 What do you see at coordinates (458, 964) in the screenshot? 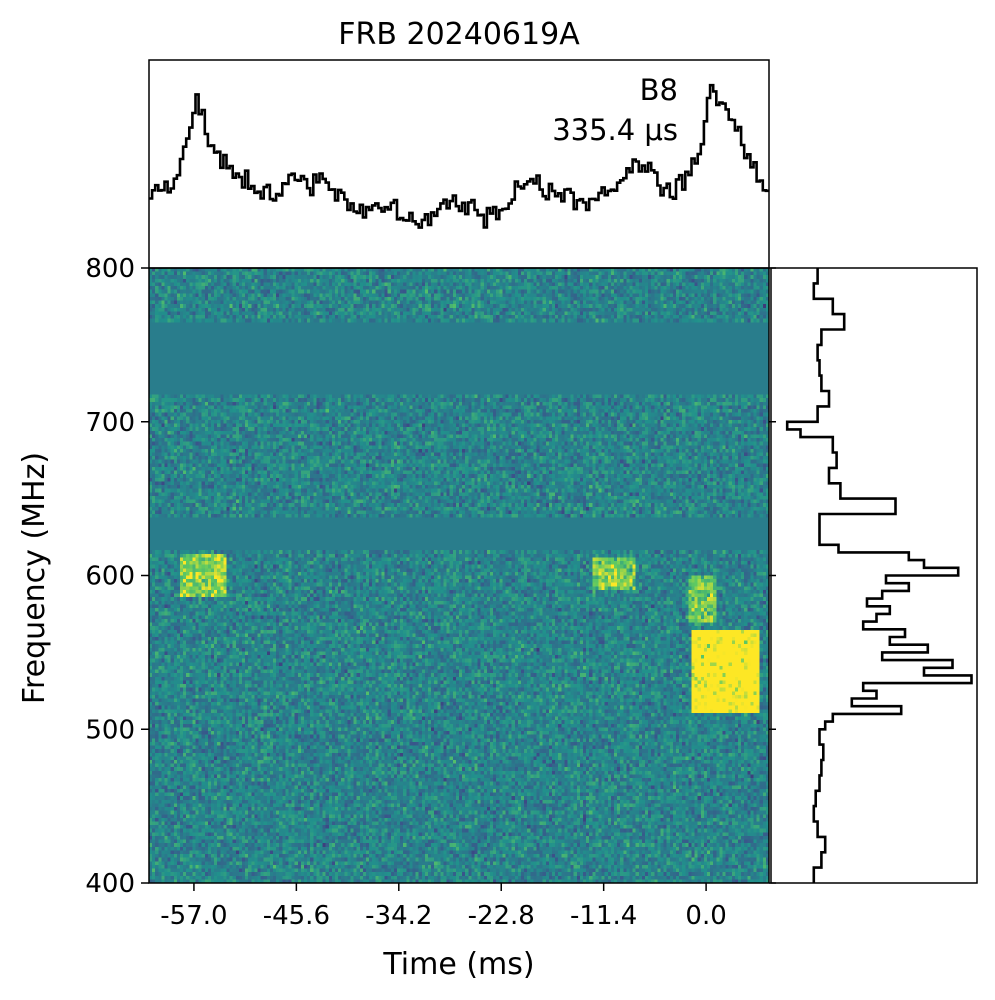
I see `x-axis-label: Time (ms)` at bounding box center [458, 964].